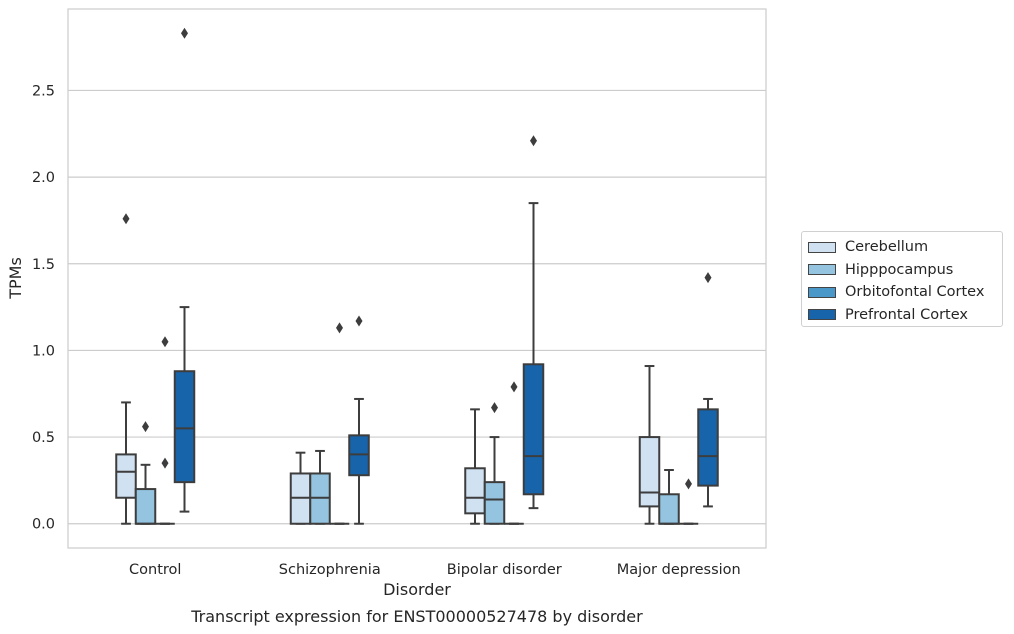 The image size is (1014, 634). What do you see at coordinates (15, 278) in the screenshot?
I see `y-axis-label: TPMs` at bounding box center [15, 278].